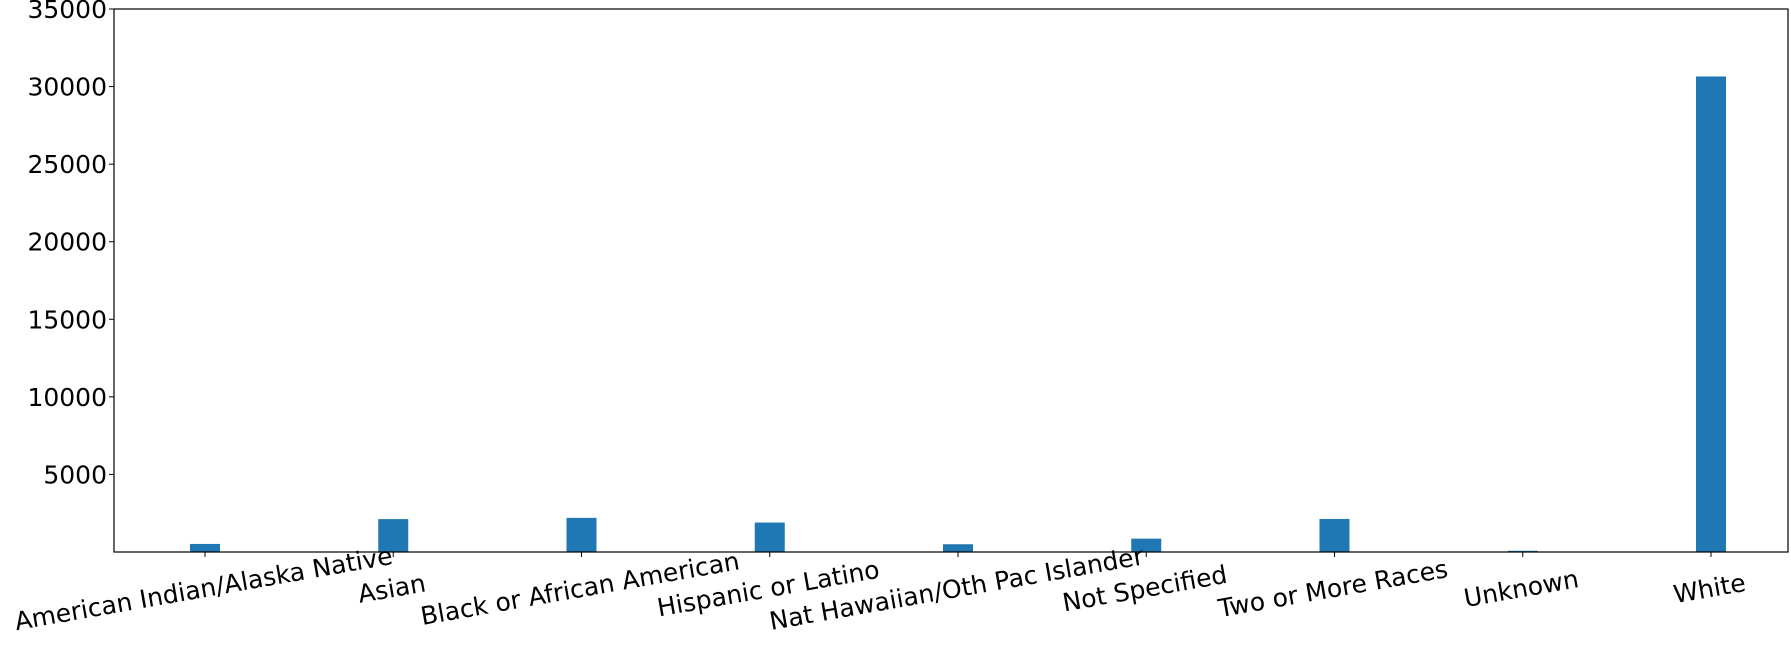  Describe the element at coordinates (67, 87) in the screenshot. I see `y-tick-label: 30000` at that location.